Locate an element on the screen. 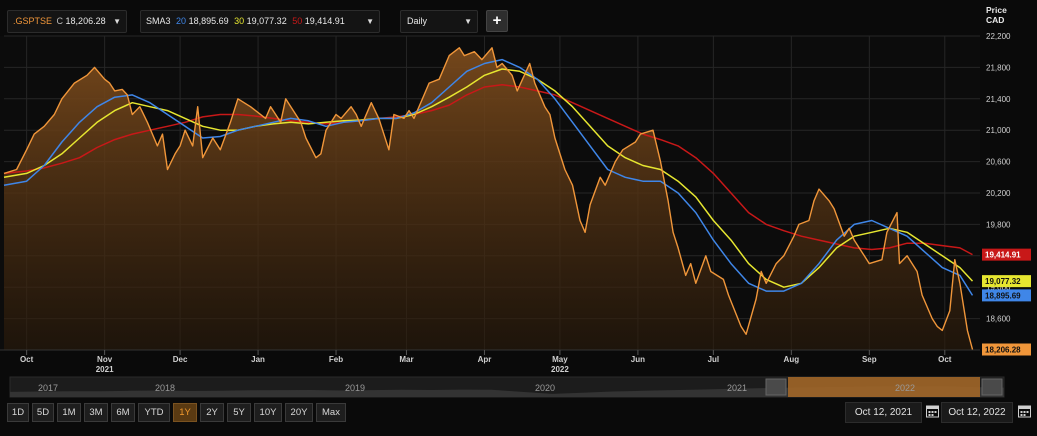  last-value-label: 18,206.28 is located at coordinates (85, 21).